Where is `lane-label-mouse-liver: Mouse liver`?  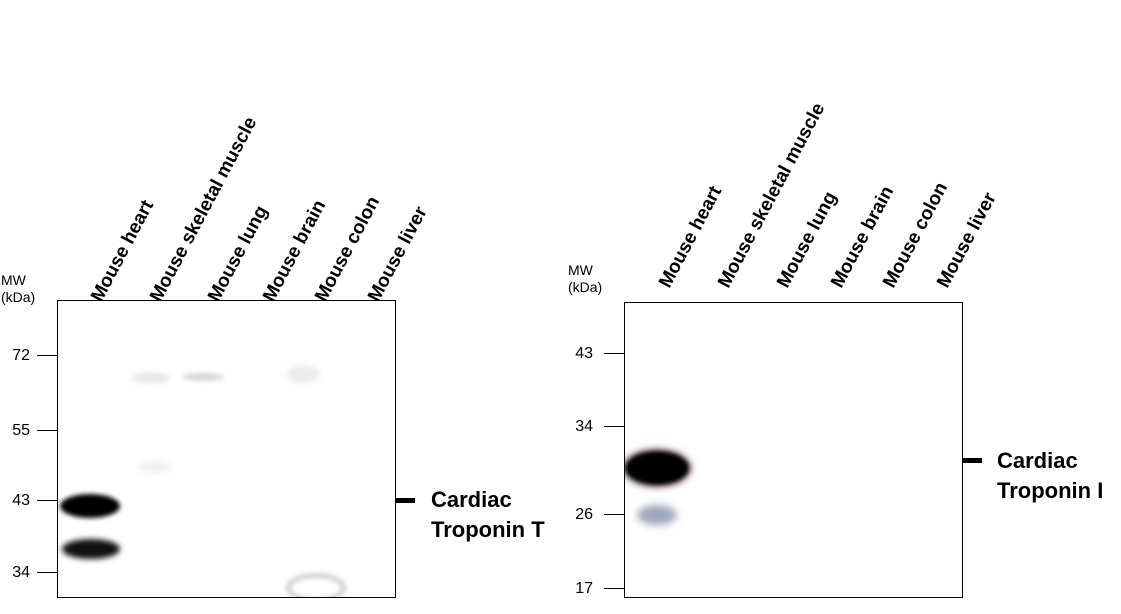
lane-label-mouse-liver: Mouse liver is located at coordinates (967, 240).